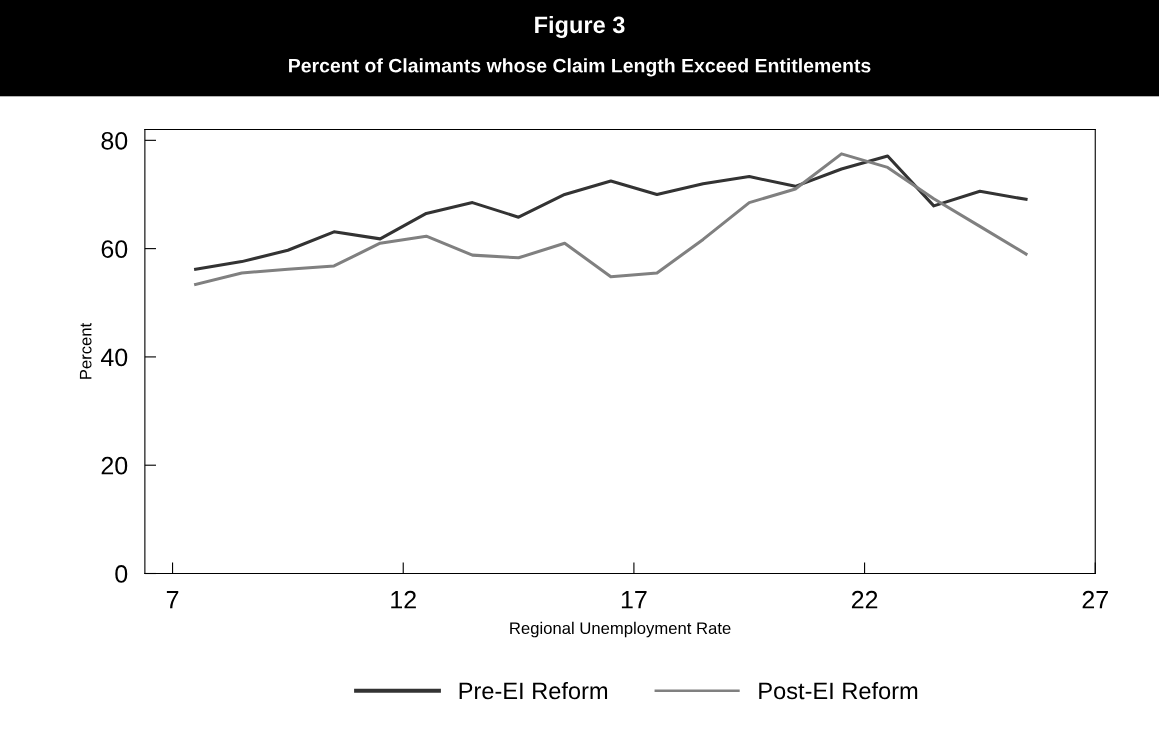  What do you see at coordinates (121, 574) in the screenshot?
I see `y-tick-label: 0` at bounding box center [121, 574].